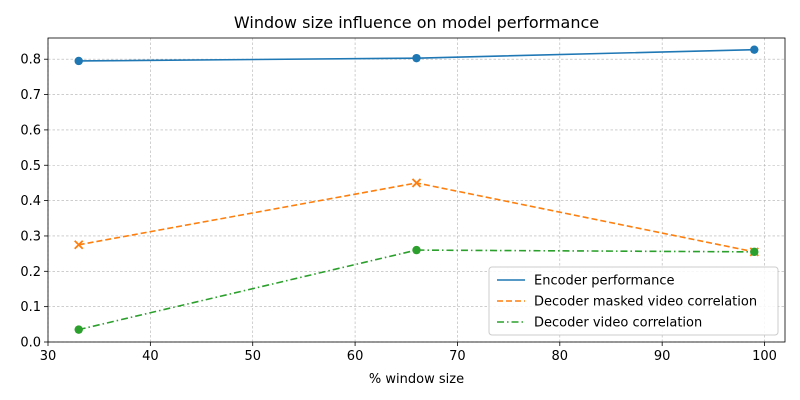 The image size is (800, 400). What do you see at coordinates (604, 281) in the screenshot?
I see `legend-label: Encoder performance` at bounding box center [604, 281].